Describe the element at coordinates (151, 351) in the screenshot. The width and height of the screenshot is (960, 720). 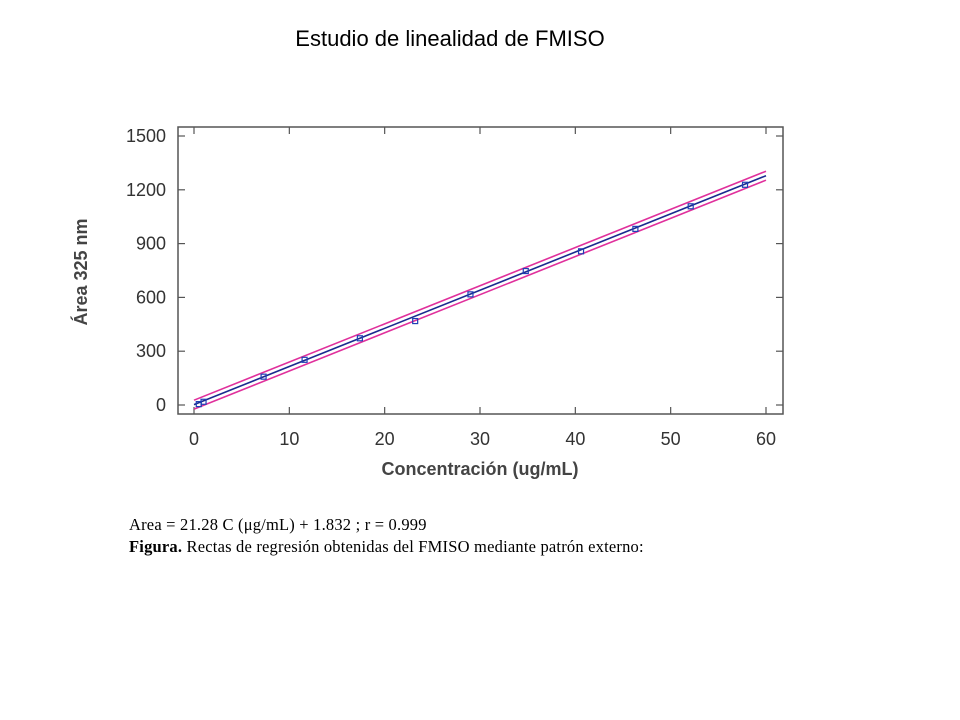
I see `y-tick-label: 300` at that location.